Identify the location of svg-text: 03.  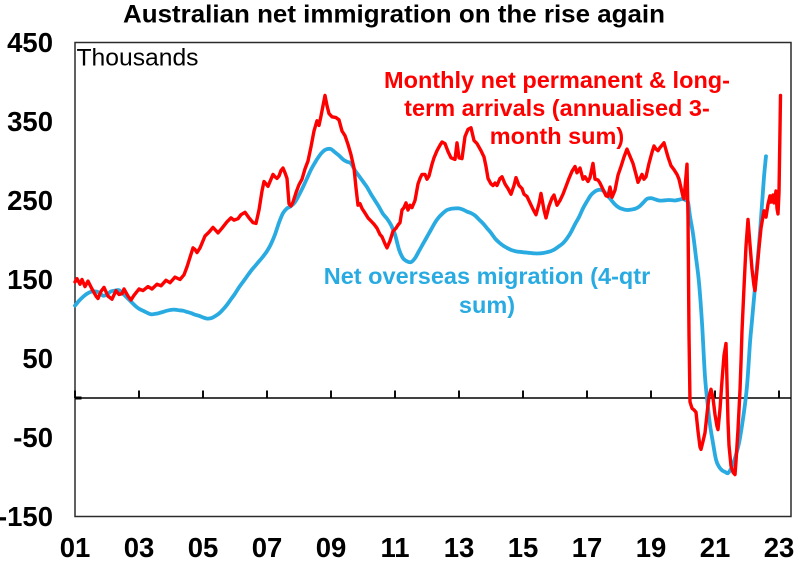
(139, 547).